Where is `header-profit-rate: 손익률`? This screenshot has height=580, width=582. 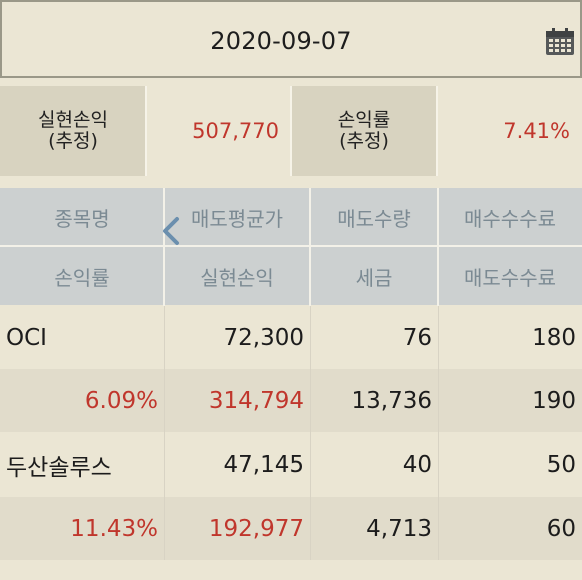
header-profit-rate: 손익률 is located at coordinates (82, 277).